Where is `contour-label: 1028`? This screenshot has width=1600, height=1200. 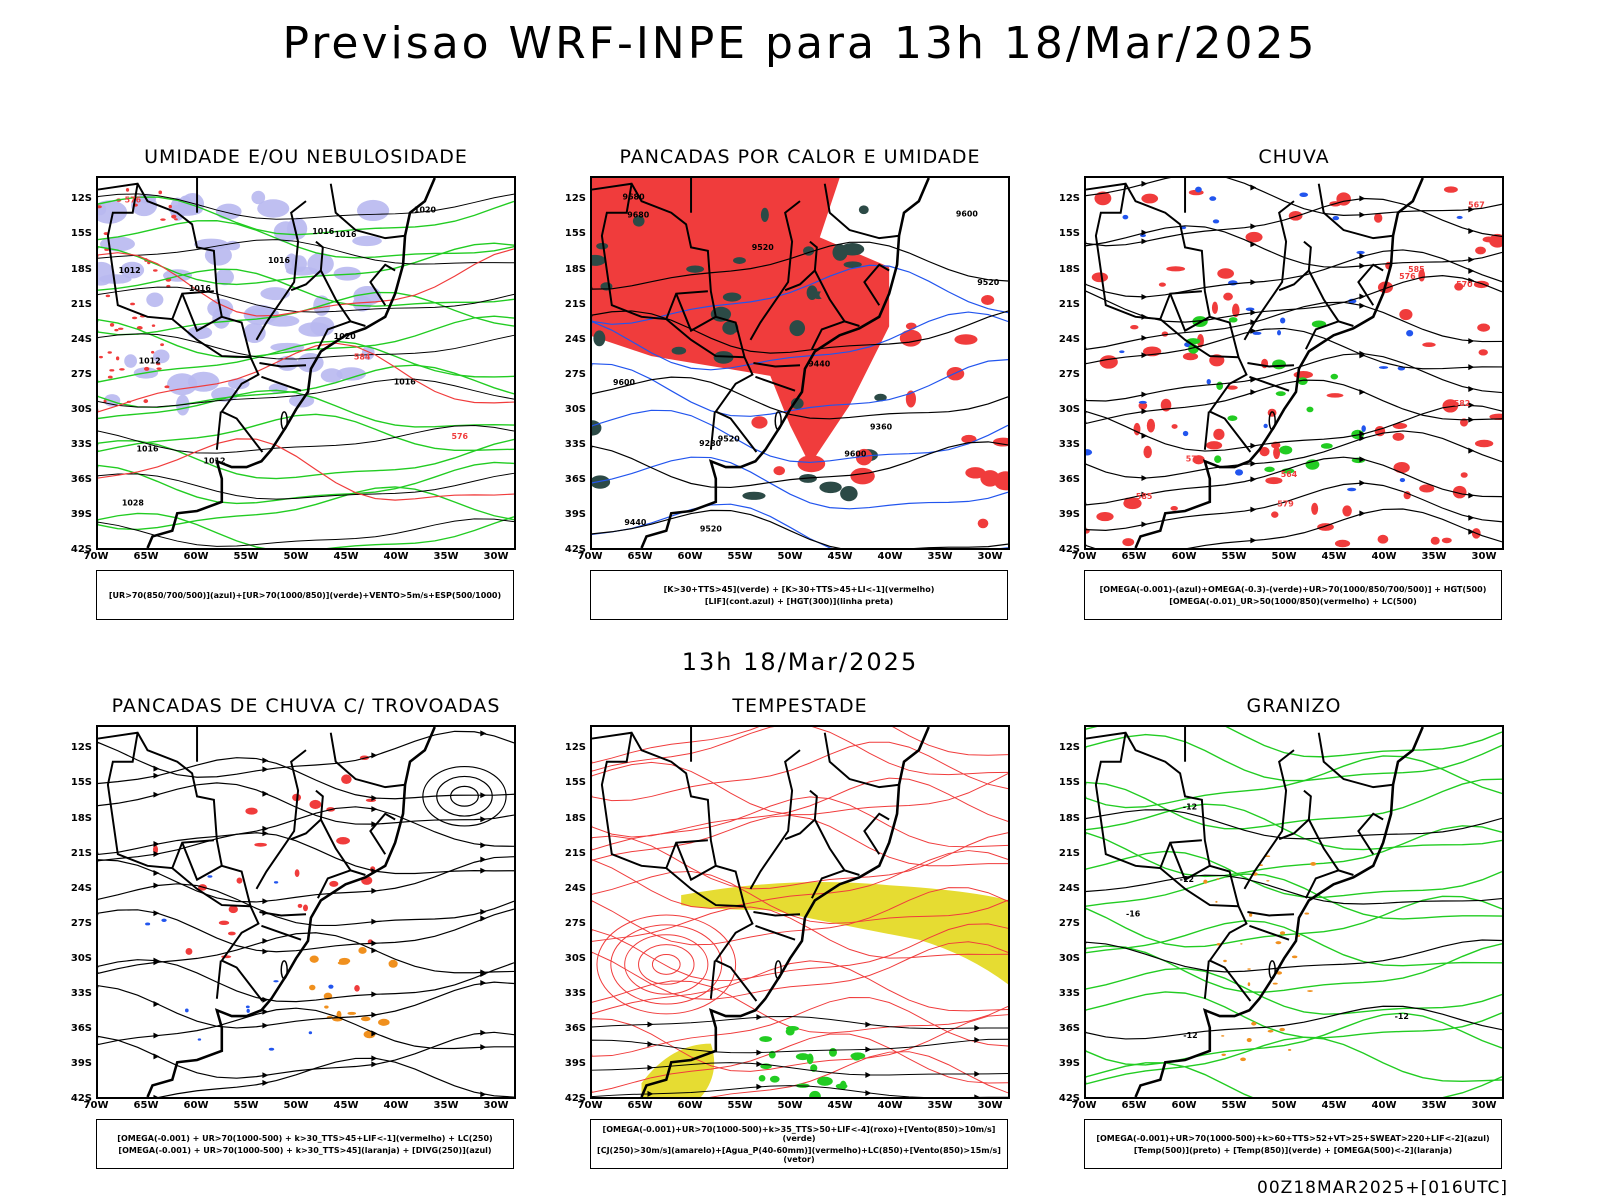 contour-label: 1028 is located at coordinates (133, 502).